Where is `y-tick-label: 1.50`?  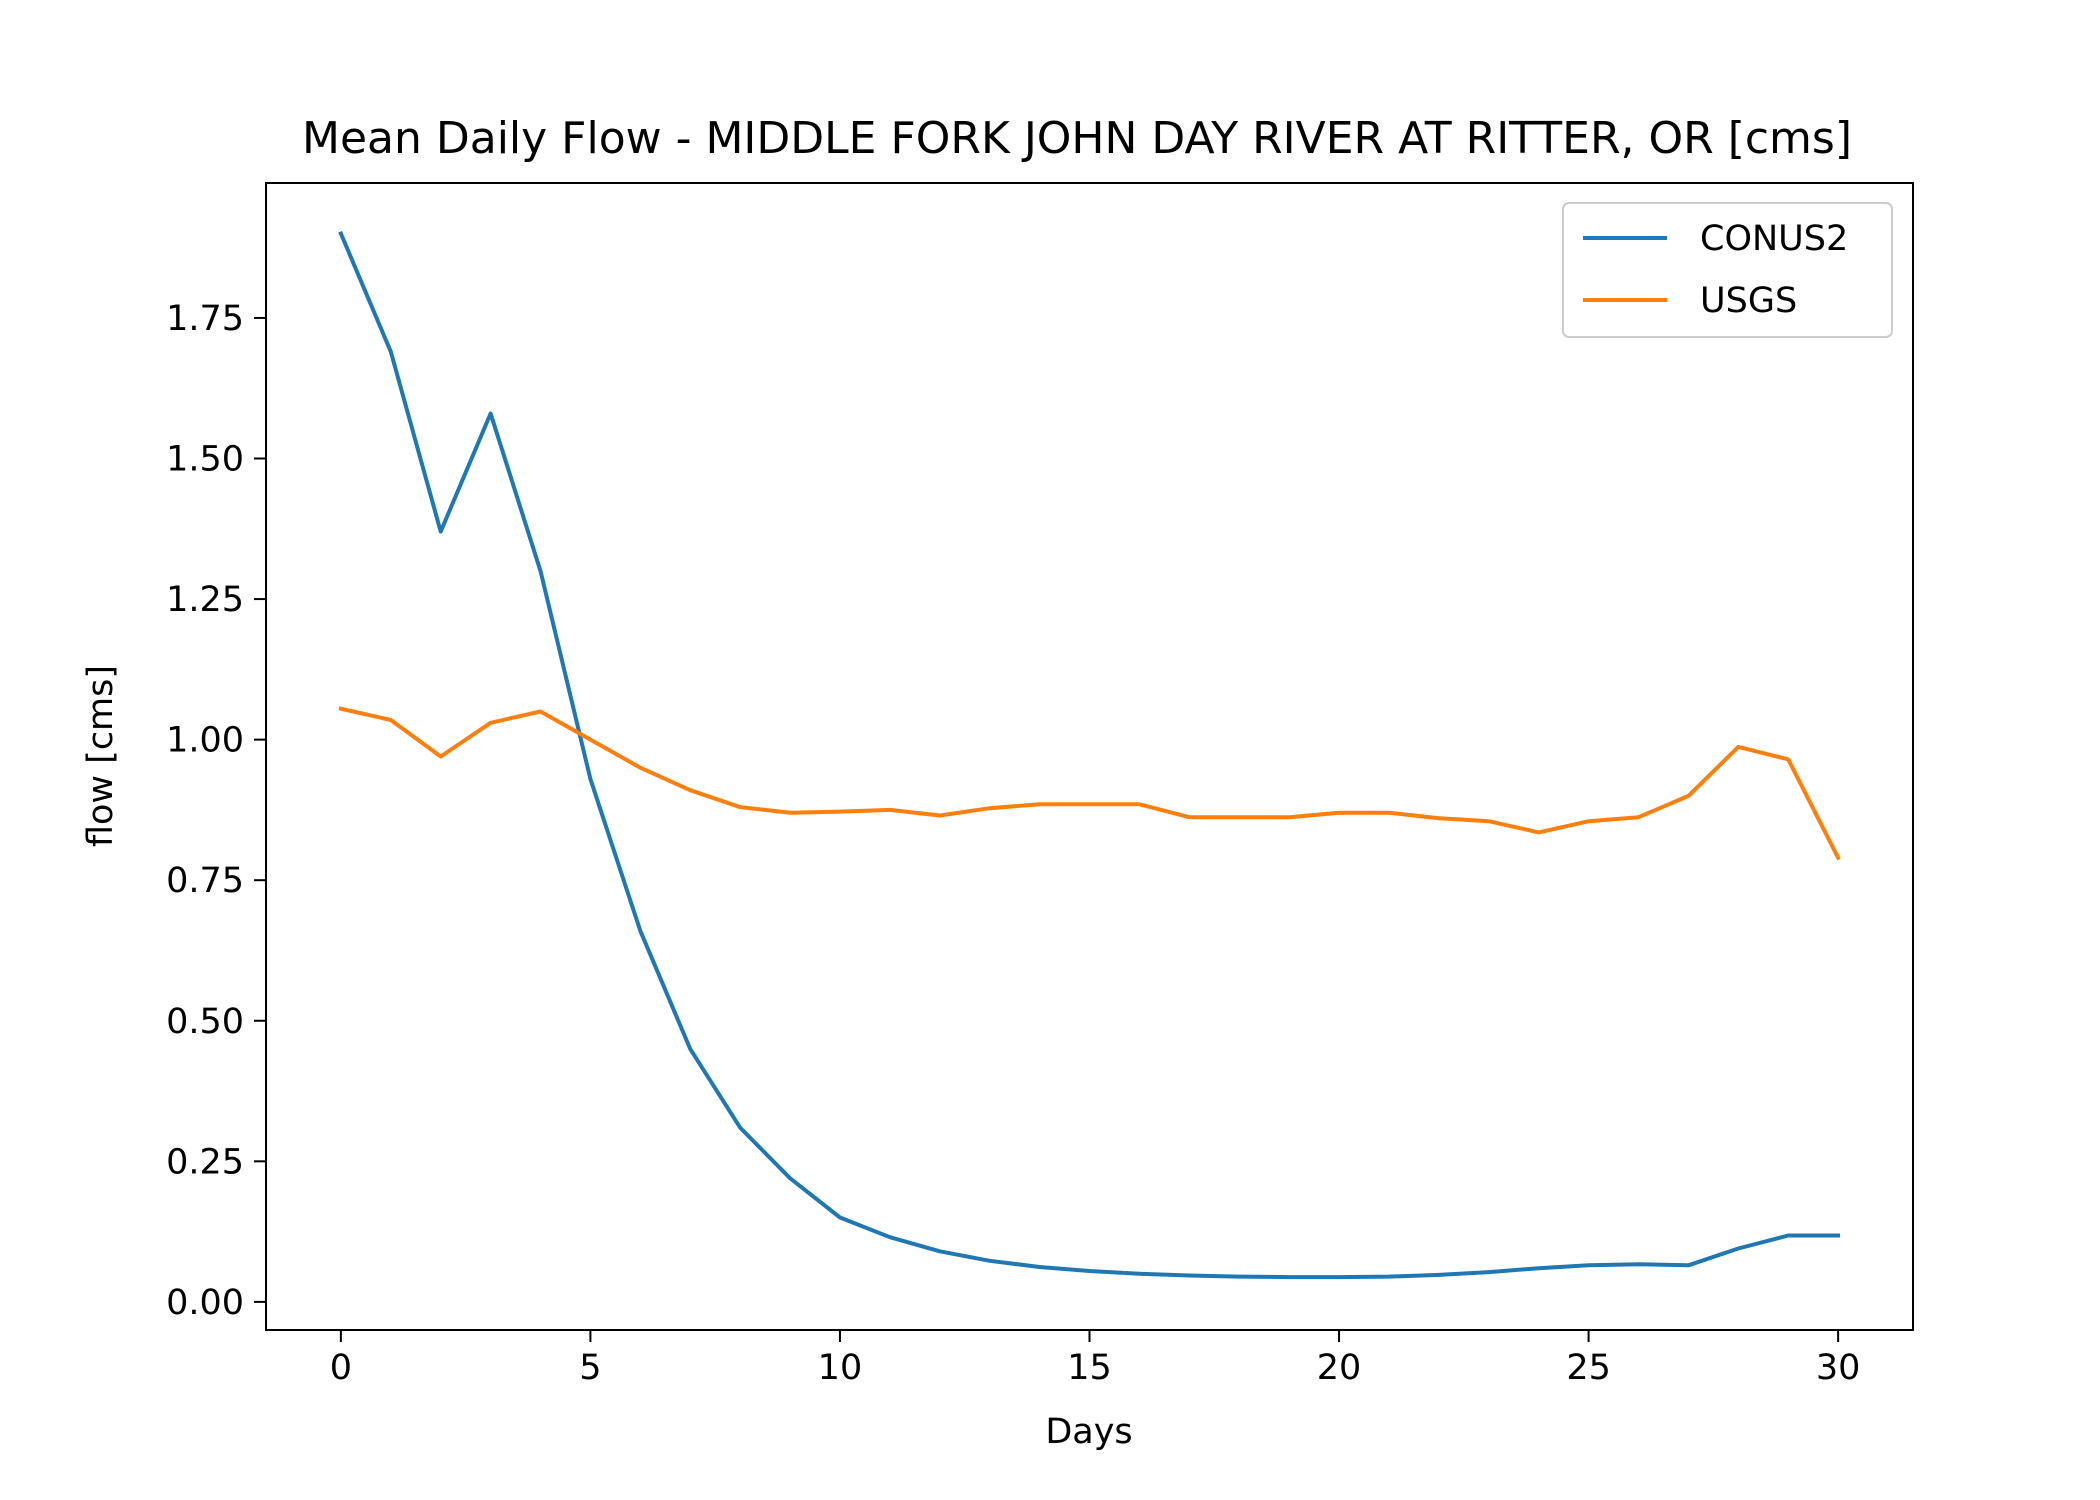
y-tick-label: 1.50 is located at coordinates (205, 460).